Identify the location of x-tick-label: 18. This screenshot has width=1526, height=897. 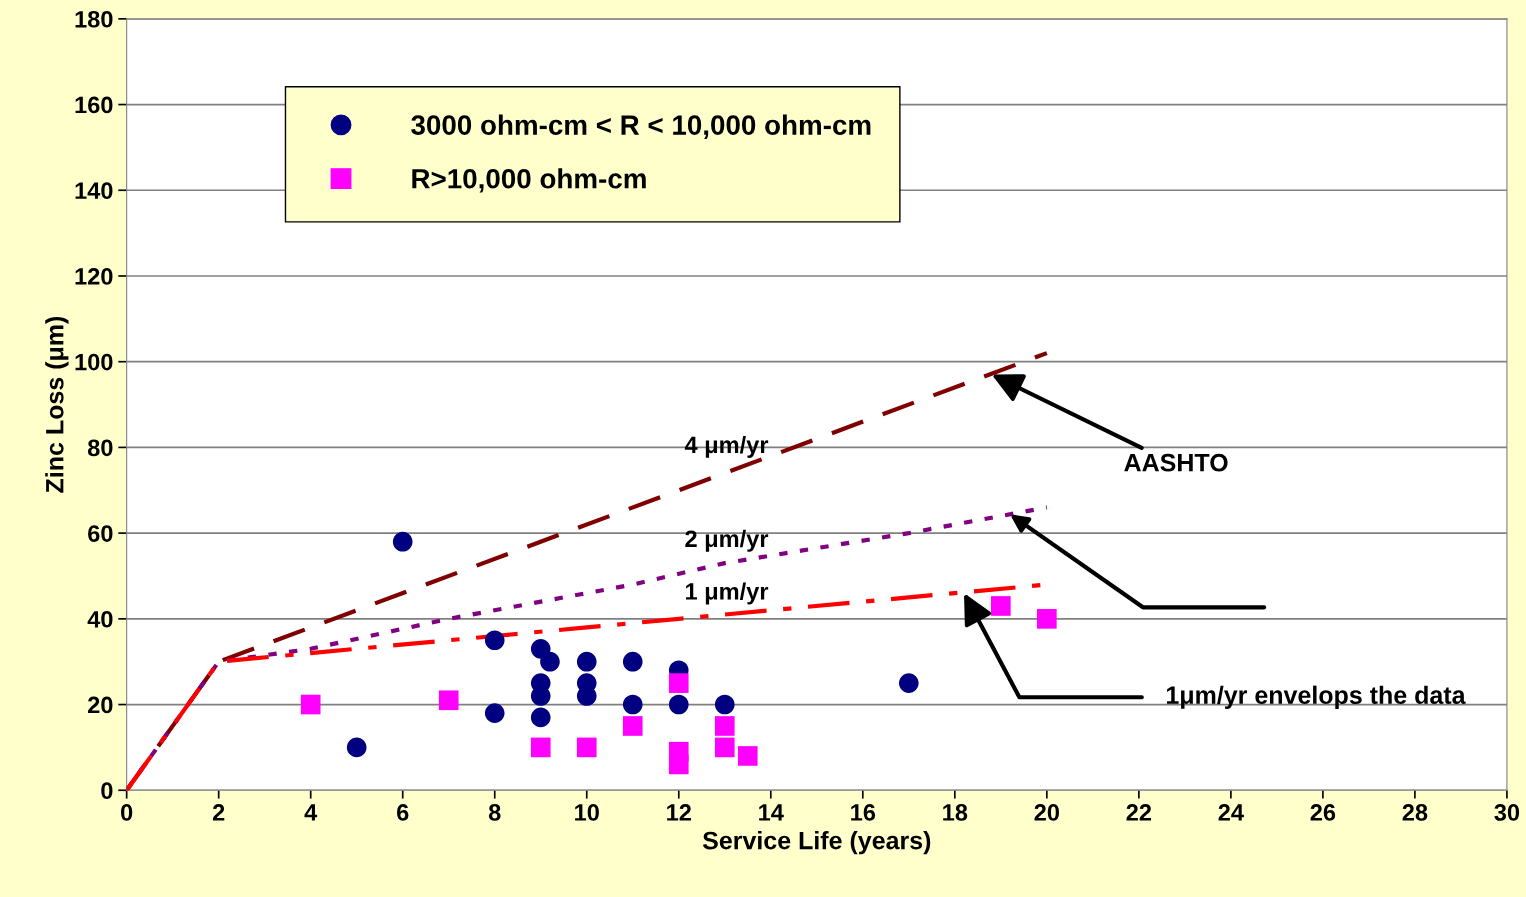
(955, 812).